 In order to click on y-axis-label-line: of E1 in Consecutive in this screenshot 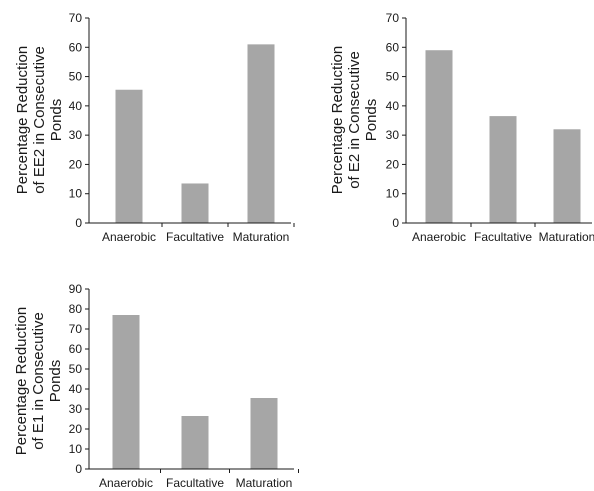, I will do `click(38, 381)`.